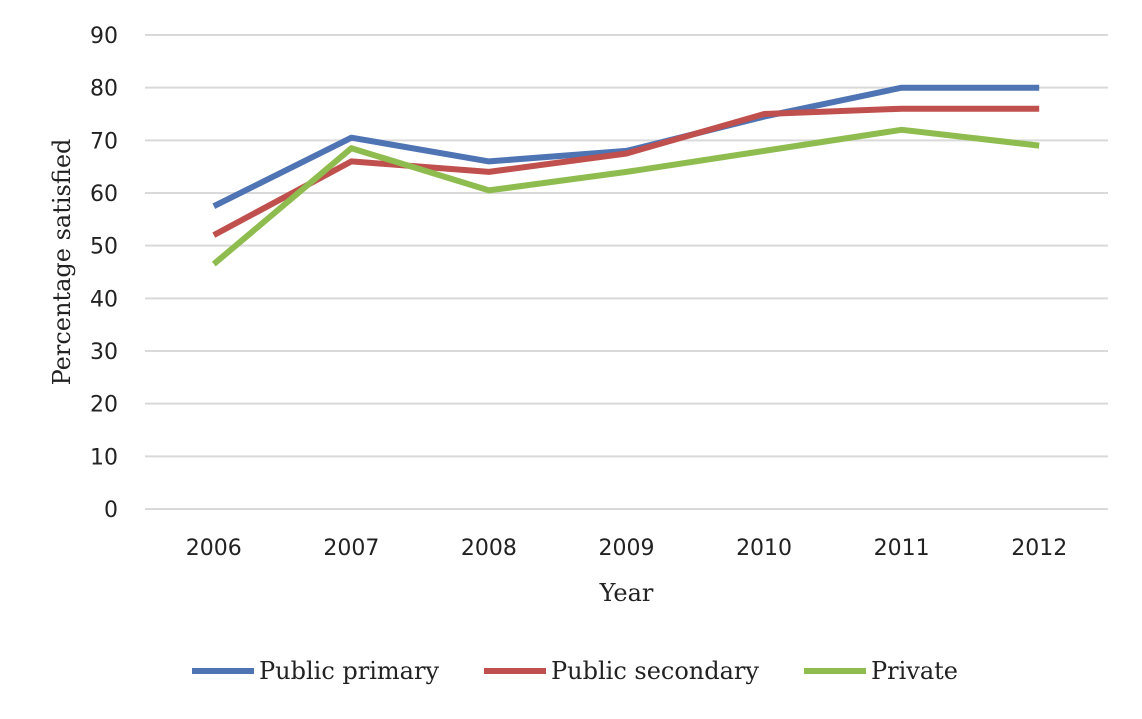  What do you see at coordinates (902, 548) in the screenshot?
I see `x-tick-label: 2011` at bounding box center [902, 548].